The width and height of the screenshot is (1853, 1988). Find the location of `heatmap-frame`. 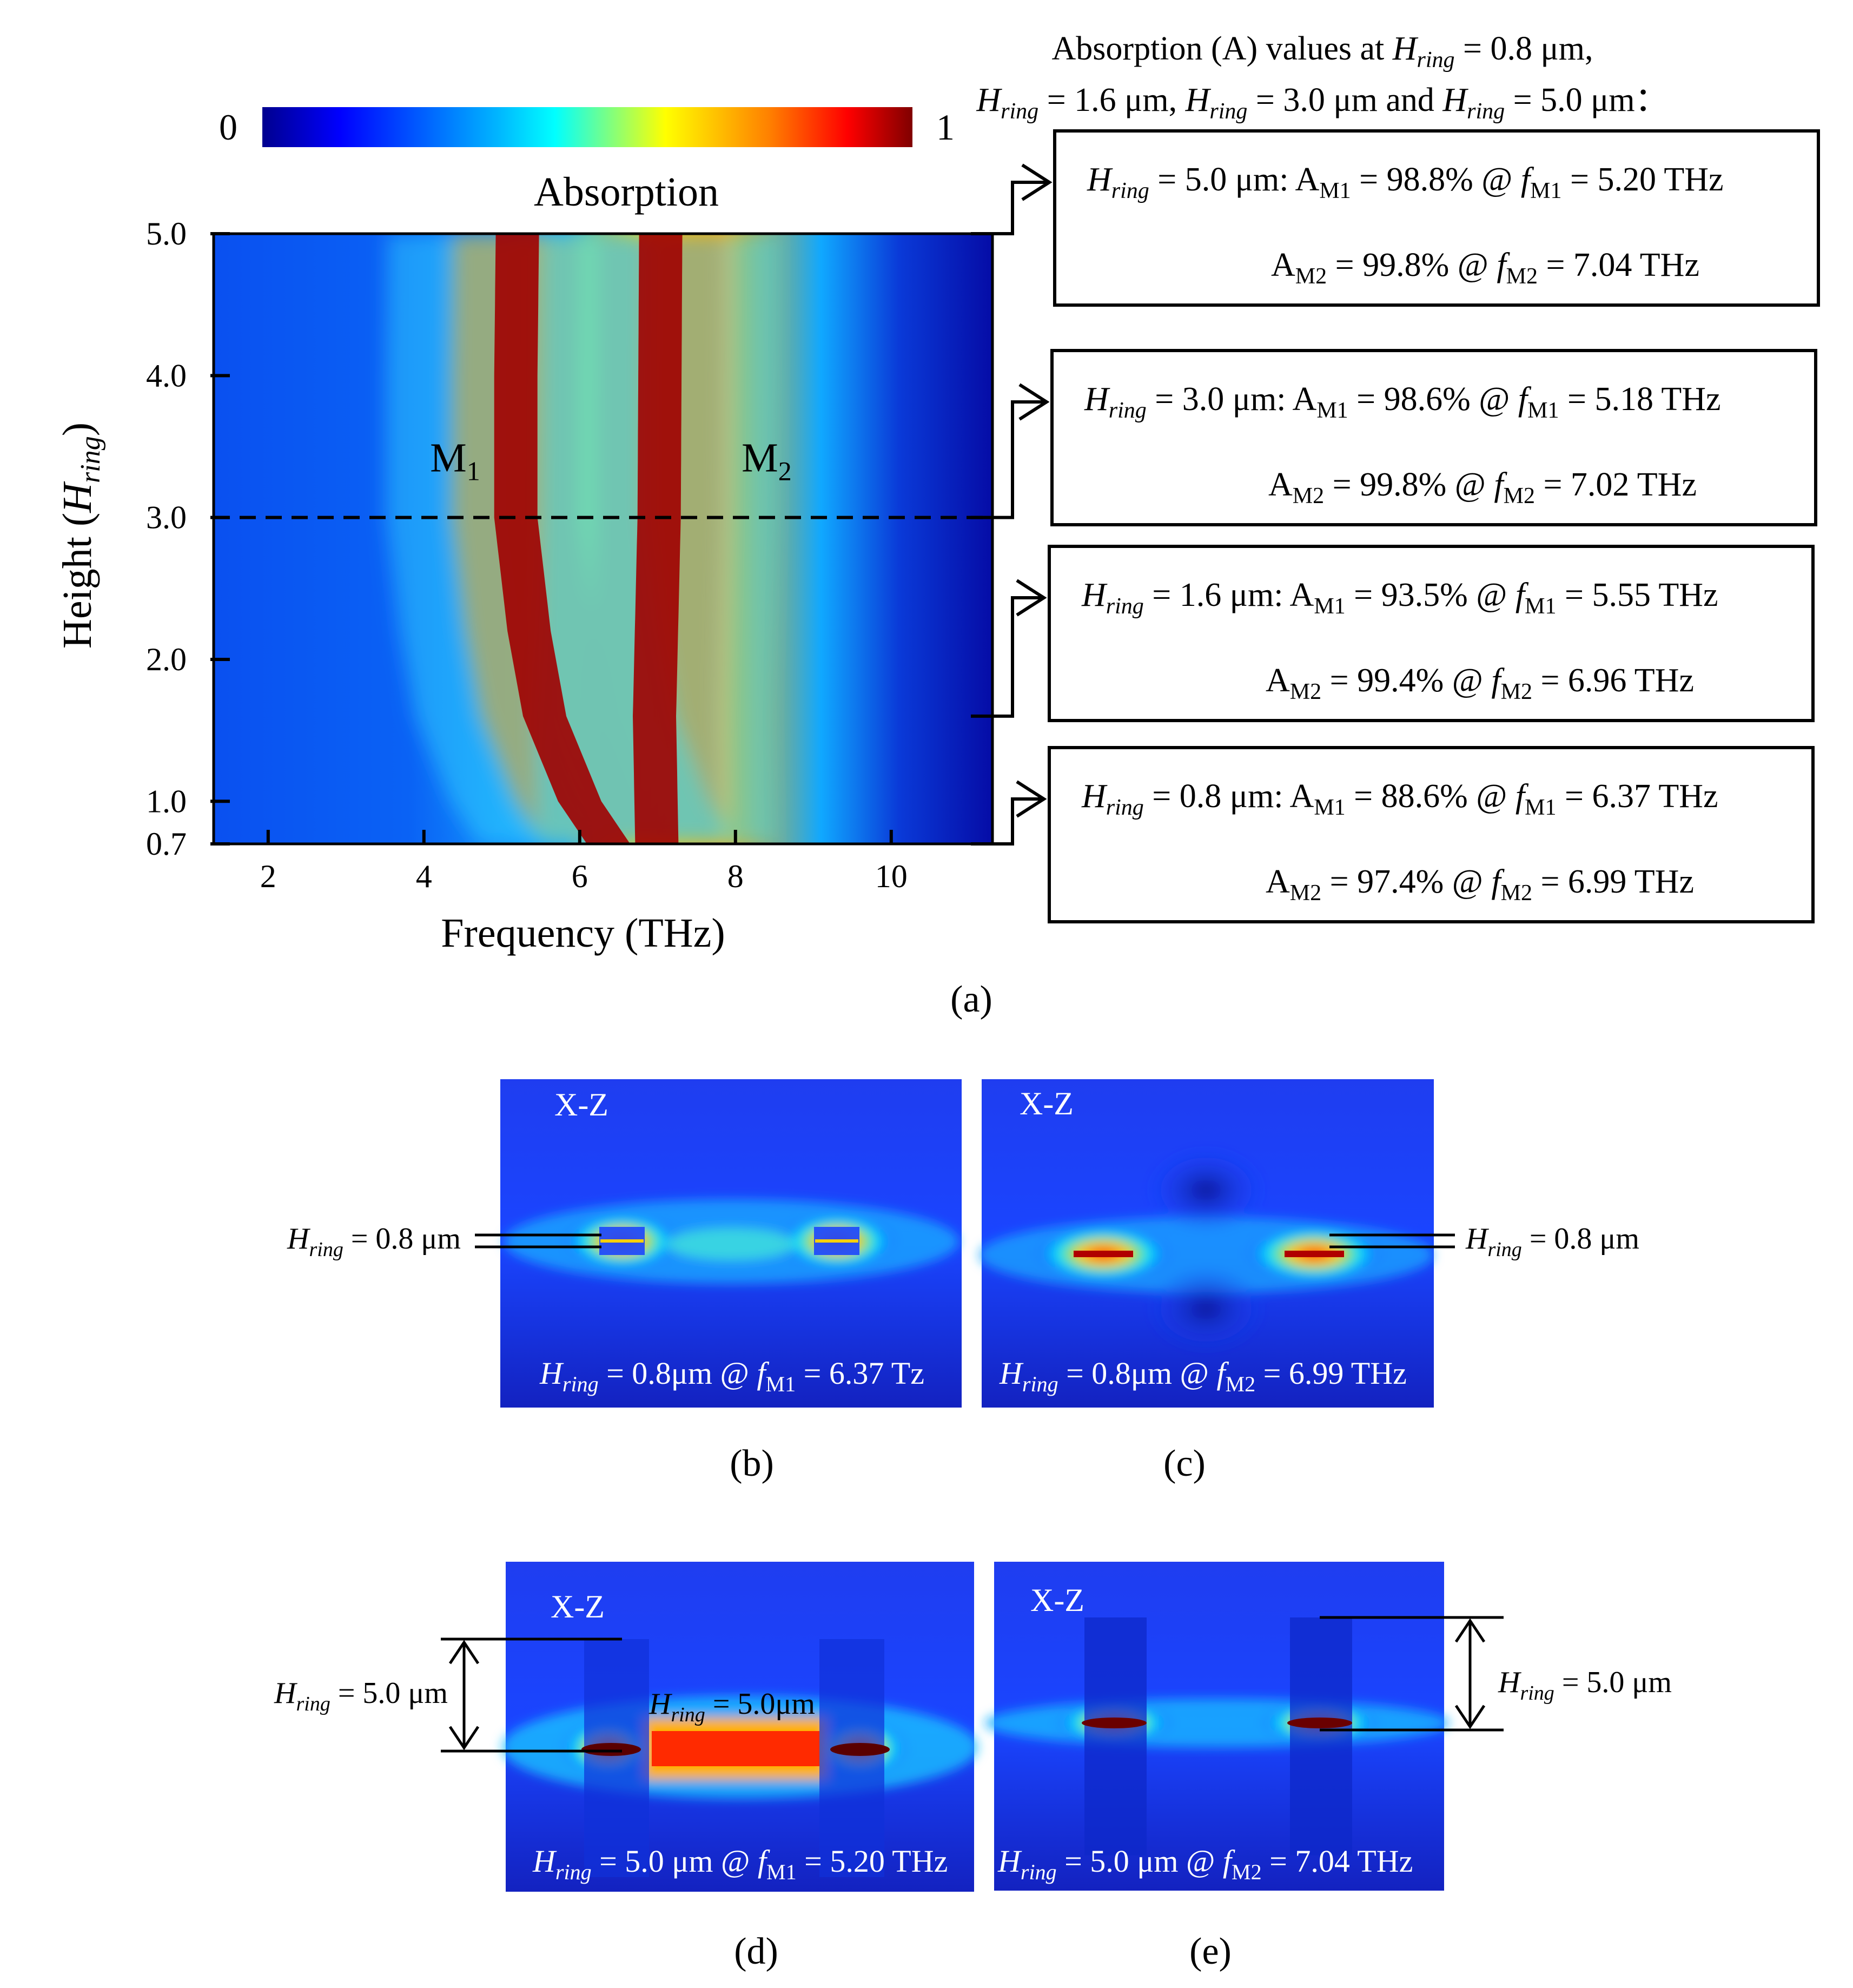

heatmap-frame is located at coordinates (603, 539).